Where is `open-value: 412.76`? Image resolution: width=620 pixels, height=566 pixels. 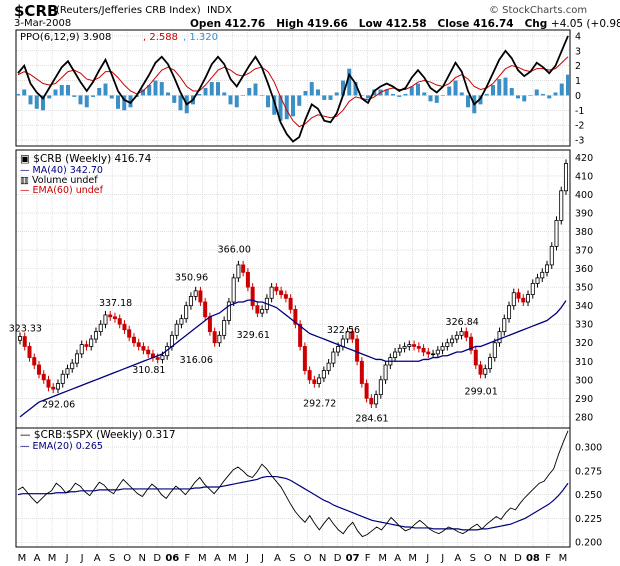 open-value: 412.76 is located at coordinates (245, 24).